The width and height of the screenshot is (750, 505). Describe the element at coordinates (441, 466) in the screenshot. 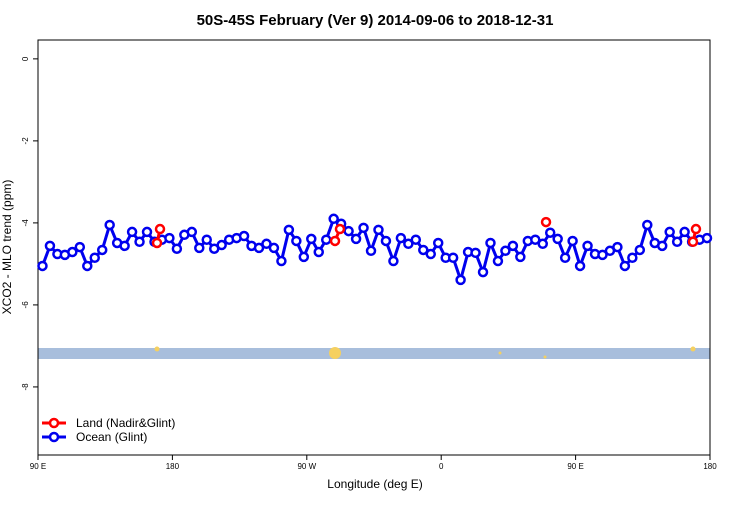

I see `x-tick-label: 0` at that location.